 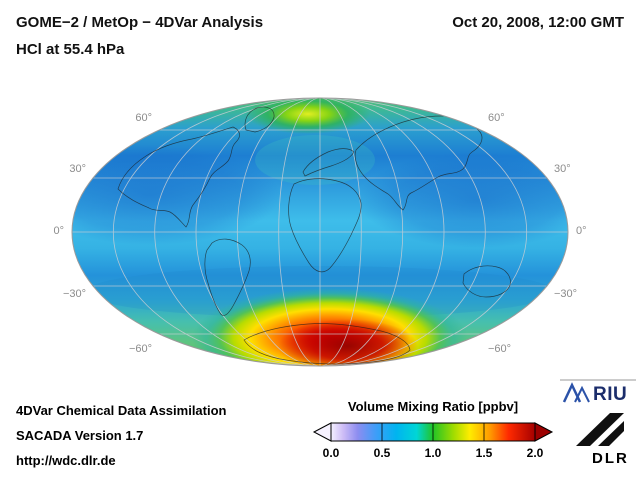 What do you see at coordinates (140, 349) in the screenshot?
I see `lat-label-left--60: −60°` at bounding box center [140, 349].